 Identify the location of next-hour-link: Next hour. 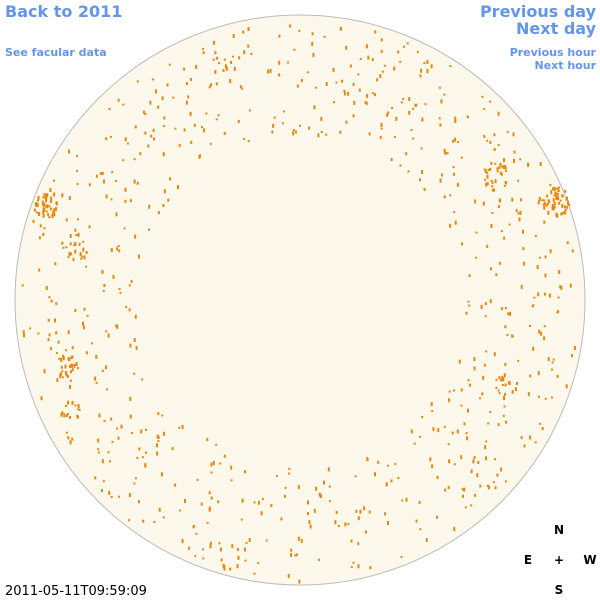
(566, 65).